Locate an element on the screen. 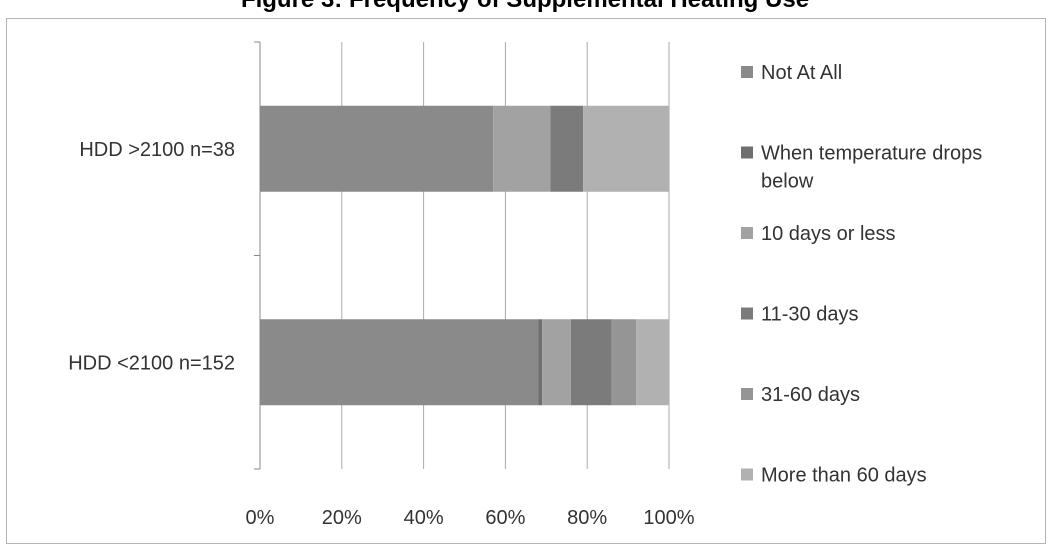 The width and height of the screenshot is (1050, 546). category-label-1: HDD >2100 n=38 is located at coordinates (157, 150).